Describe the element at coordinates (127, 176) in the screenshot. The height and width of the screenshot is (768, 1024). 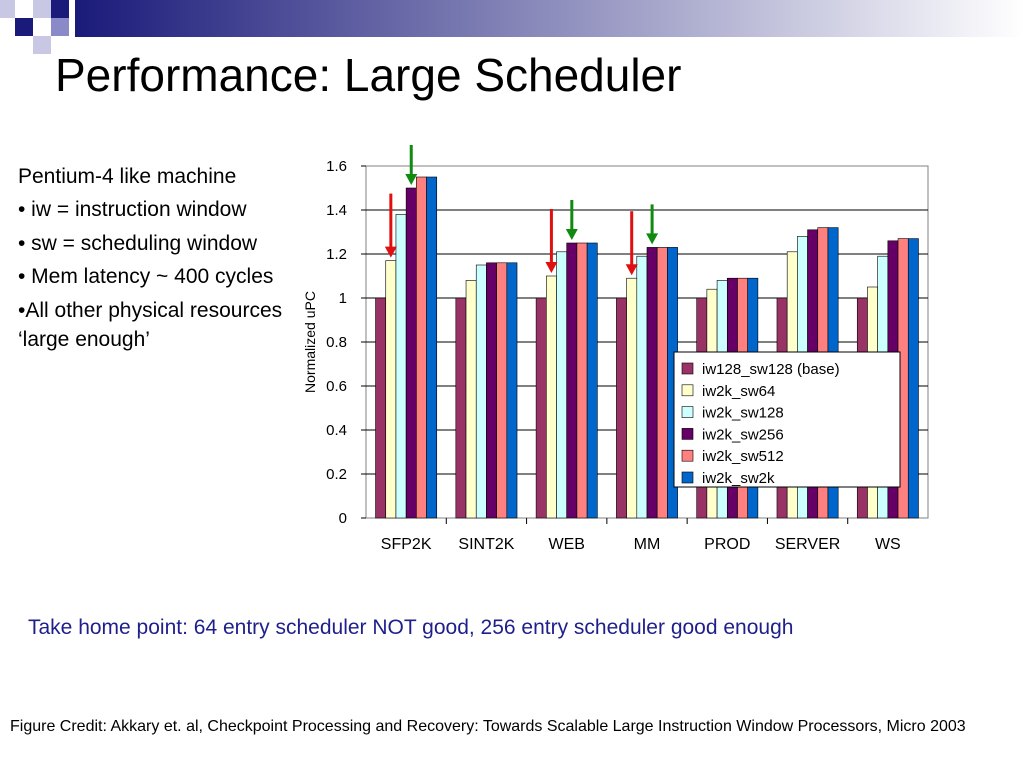
I see `bullet-item: Pentium-4 like machine` at that location.